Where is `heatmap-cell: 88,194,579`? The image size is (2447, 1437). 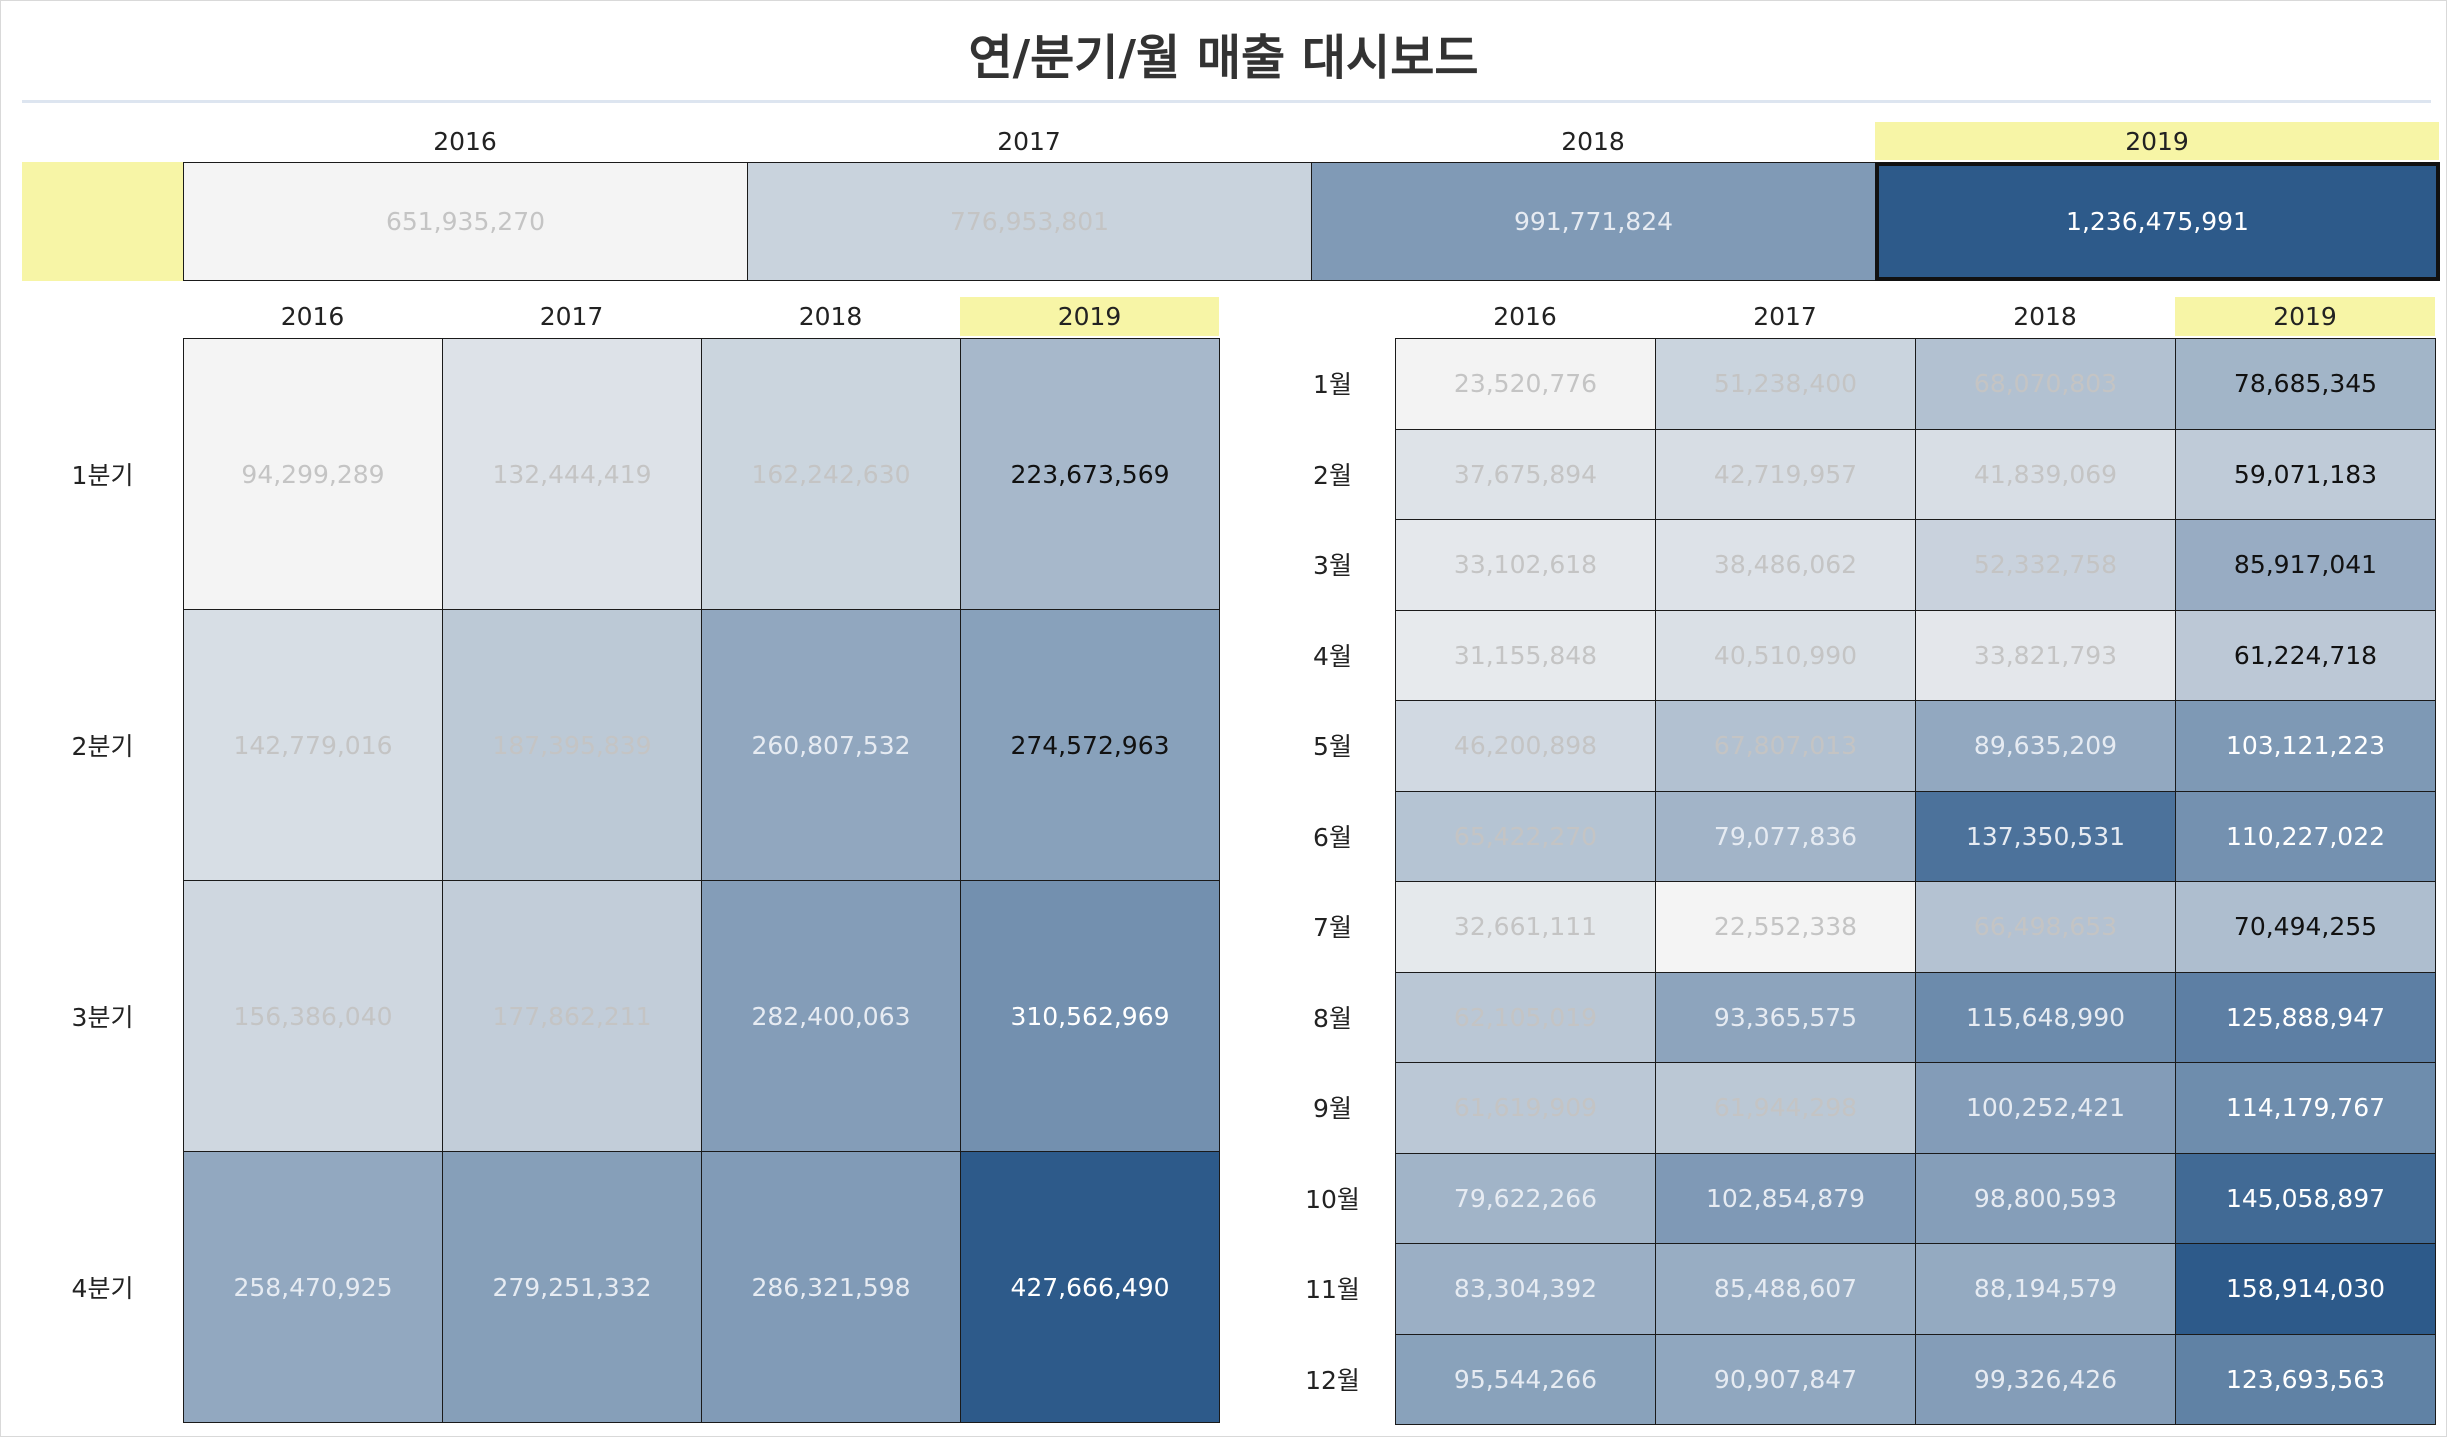 heatmap-cell: 88,194,579 is located at coordinates (2045, 1289).